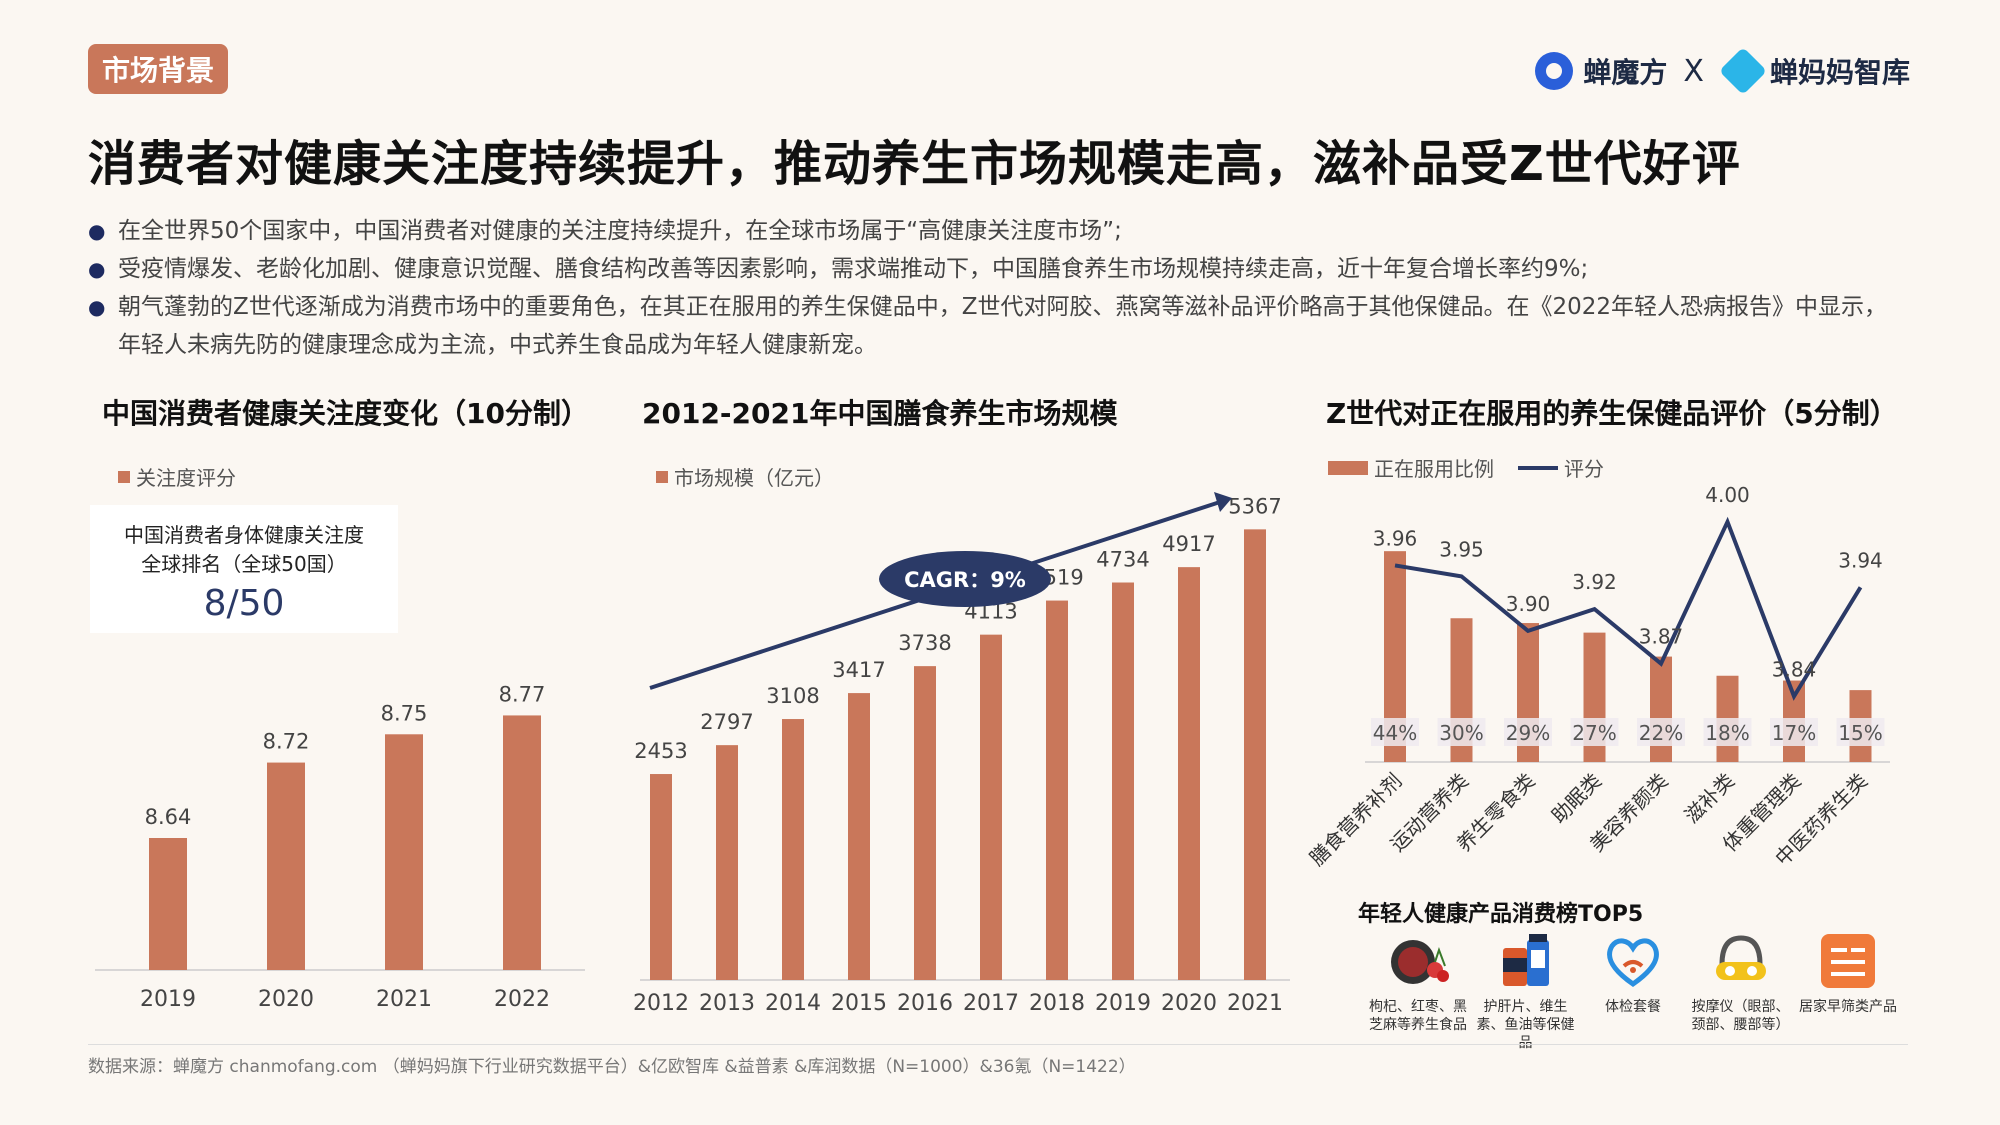  Describe the element at coordinates (177, 476) in the screenshot. I see `chart1-legend: 关注度评分` at that location.